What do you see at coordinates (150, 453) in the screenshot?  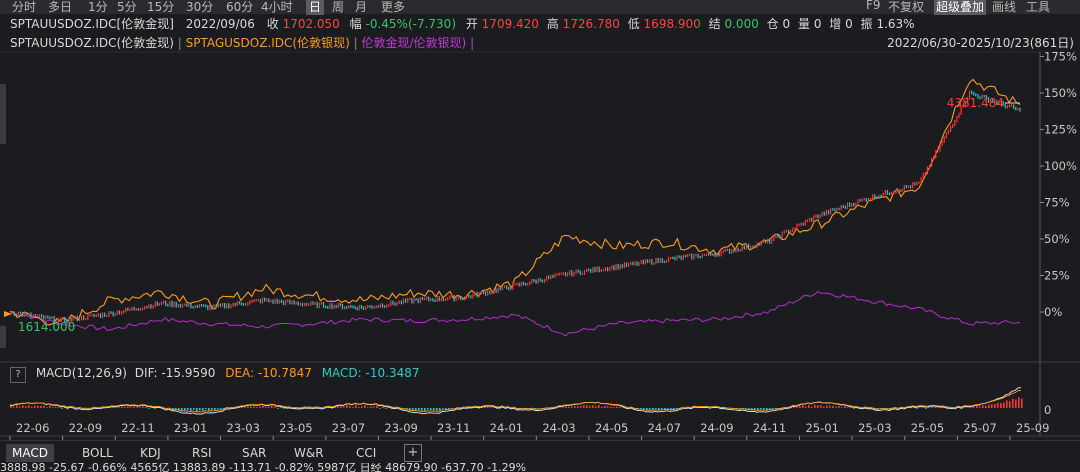 I see `indicator-tab: KDJ` at bounding box center [150, 453].